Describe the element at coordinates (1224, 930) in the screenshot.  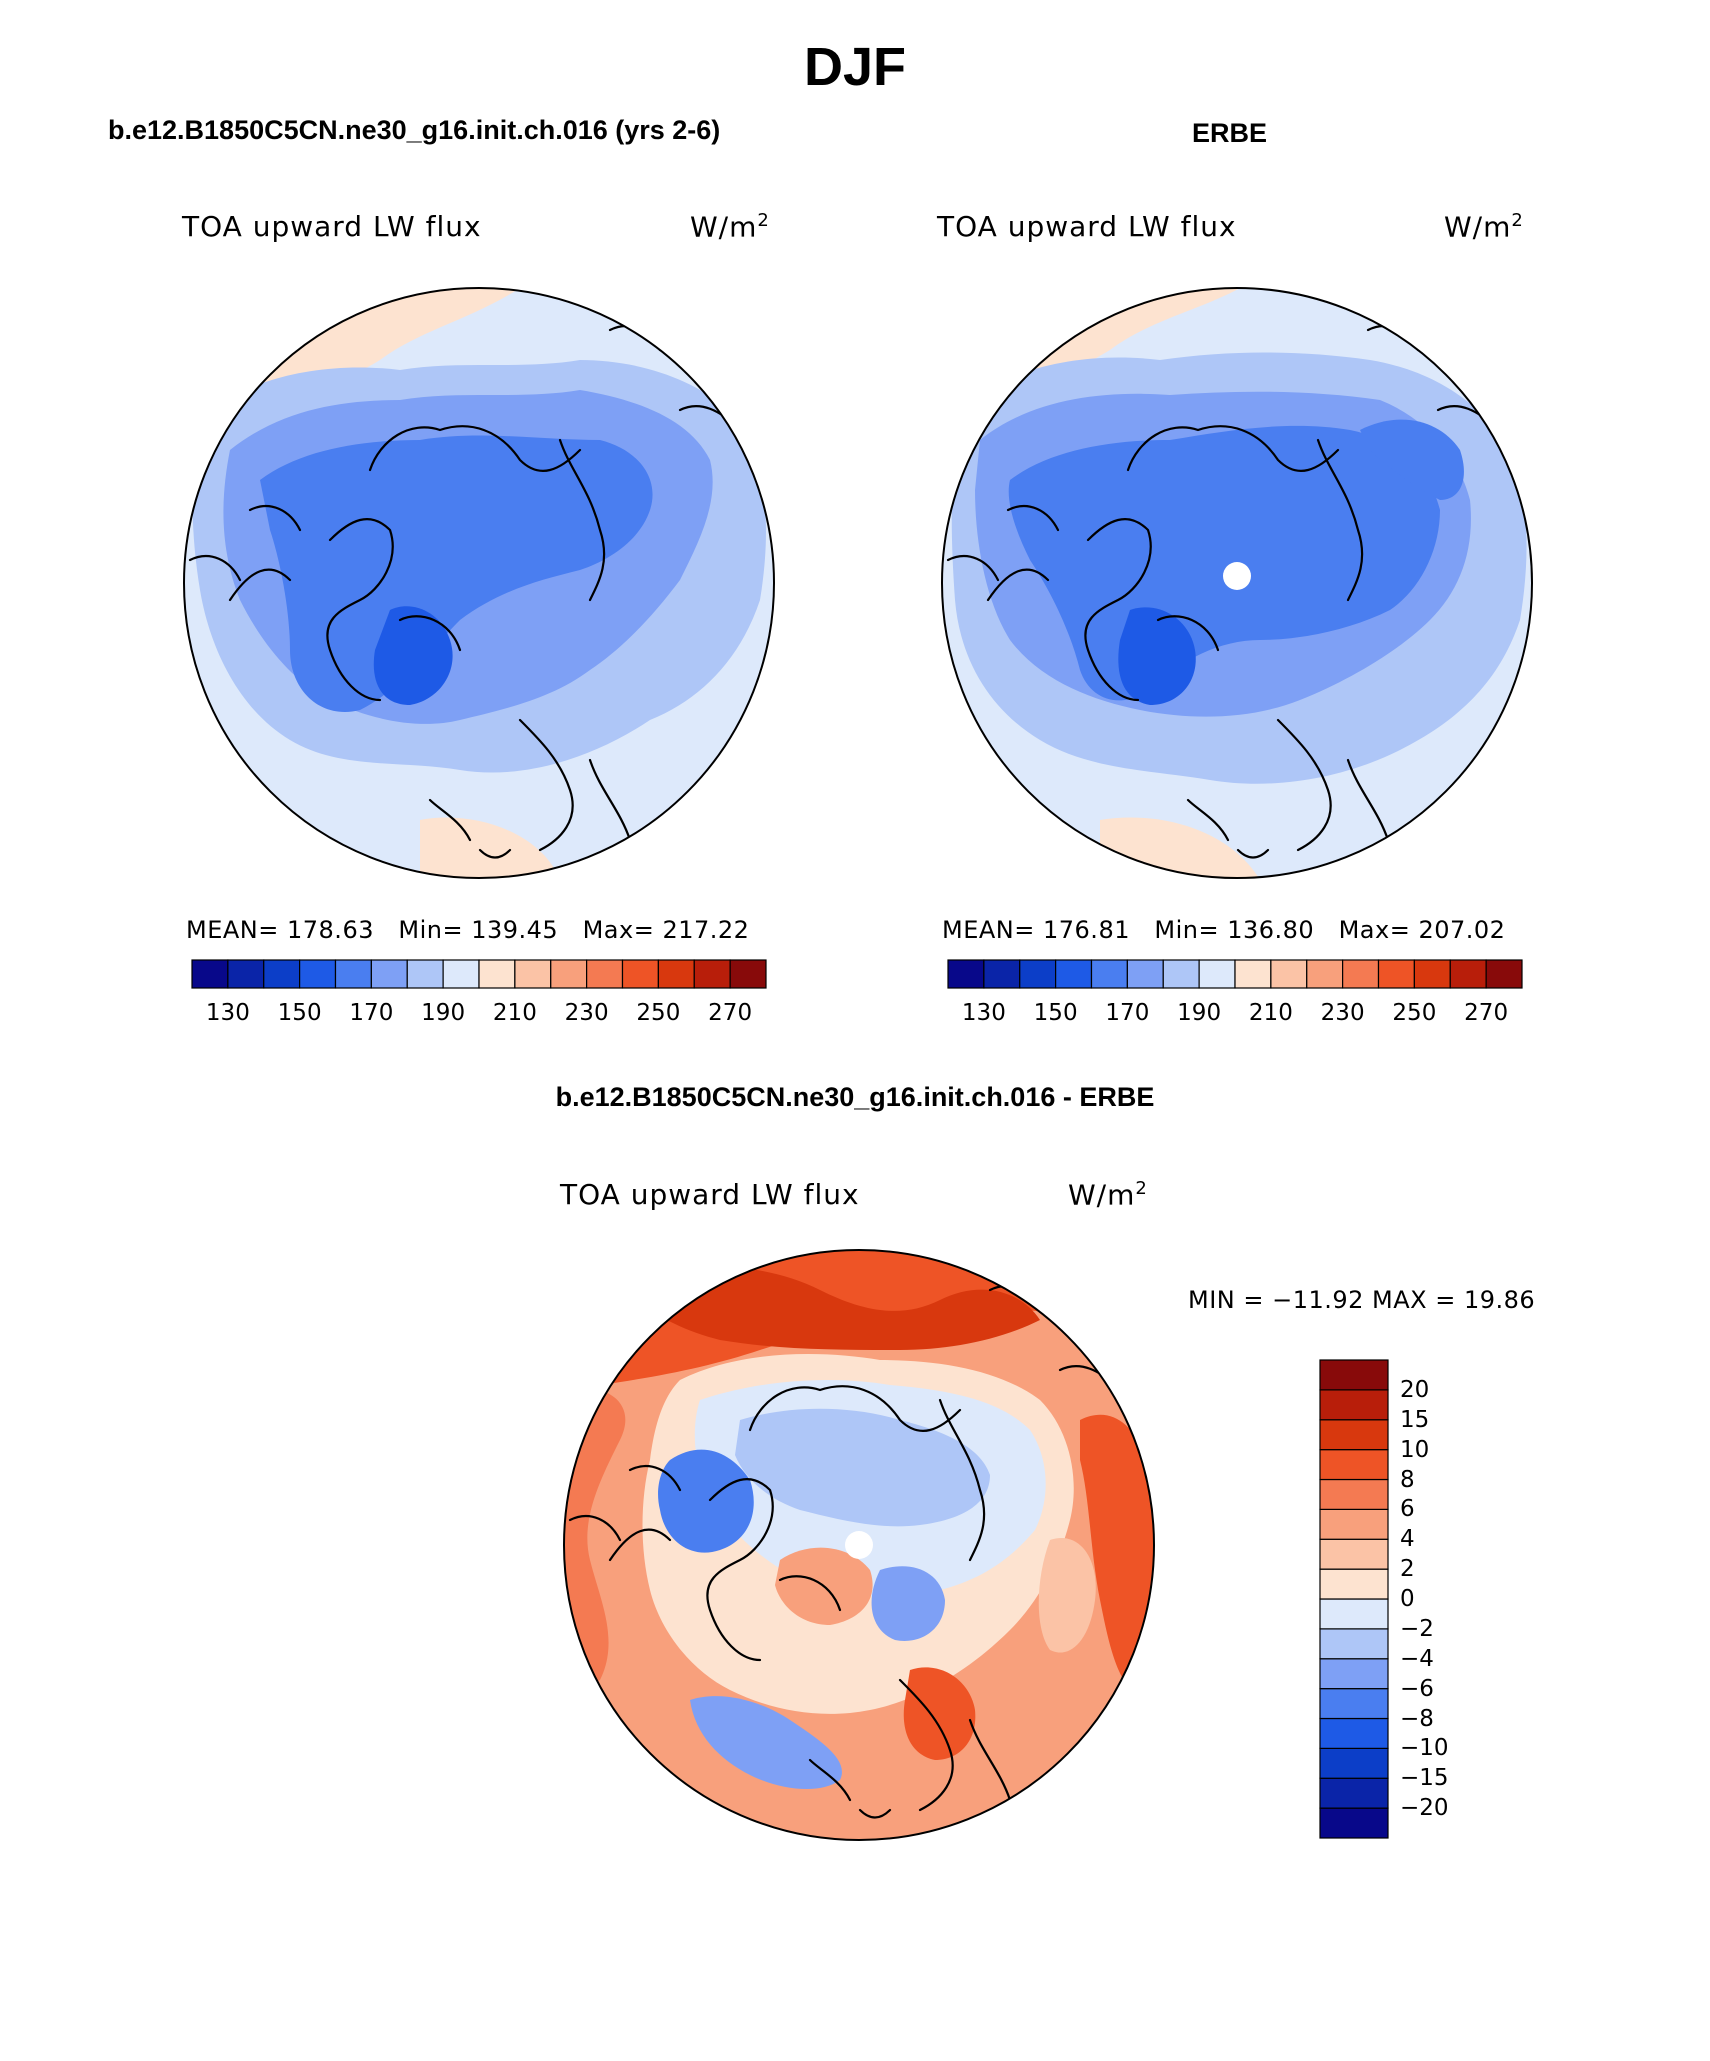
I see `panel2-stats: MEAN= 176.81 Min= 136.80 Max= 207.02` at that location.